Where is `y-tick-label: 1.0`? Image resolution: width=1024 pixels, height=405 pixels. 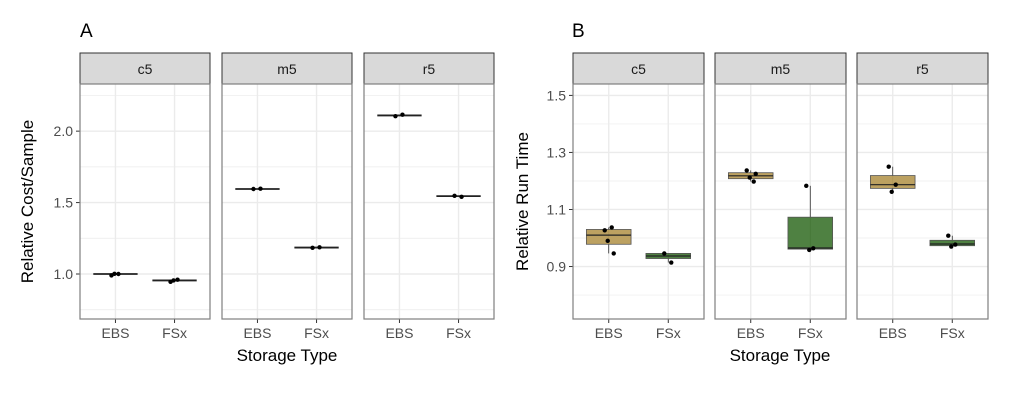
y-tick-label: 1.0 is located at coordinates (64, 274).